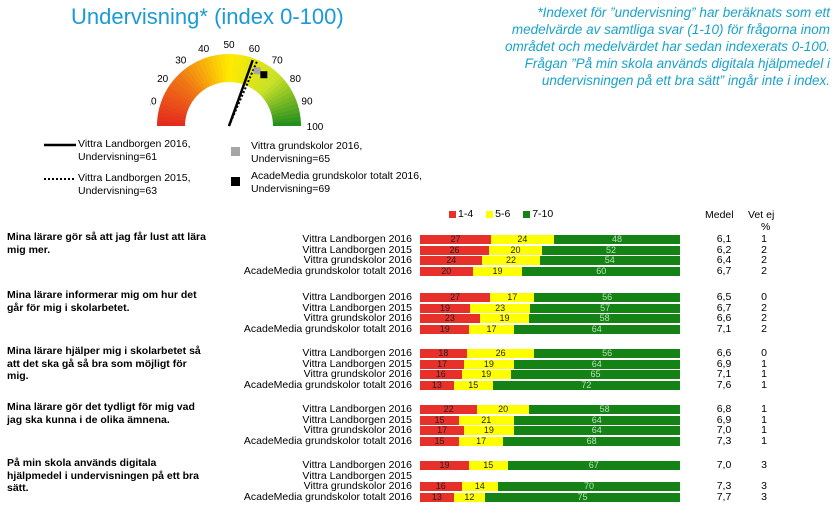 This screenshot has width=838, height=510. Describe the element at coordinates (181, 61) in the screenshot. I see `gauge-tick-label: 30` at that location.